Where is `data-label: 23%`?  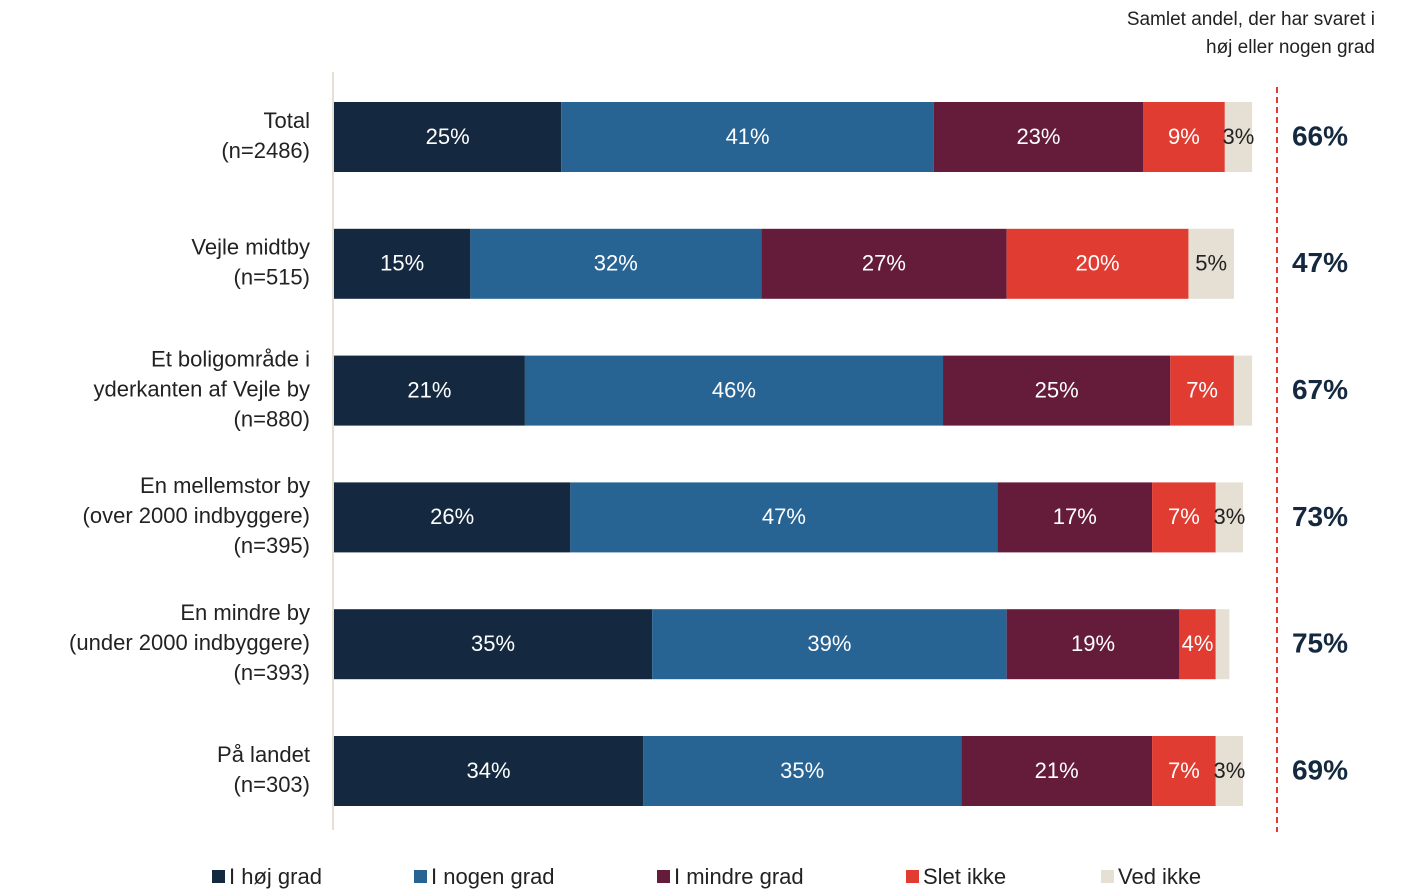
data-label: 23% is located at coordinates (1038, 136).